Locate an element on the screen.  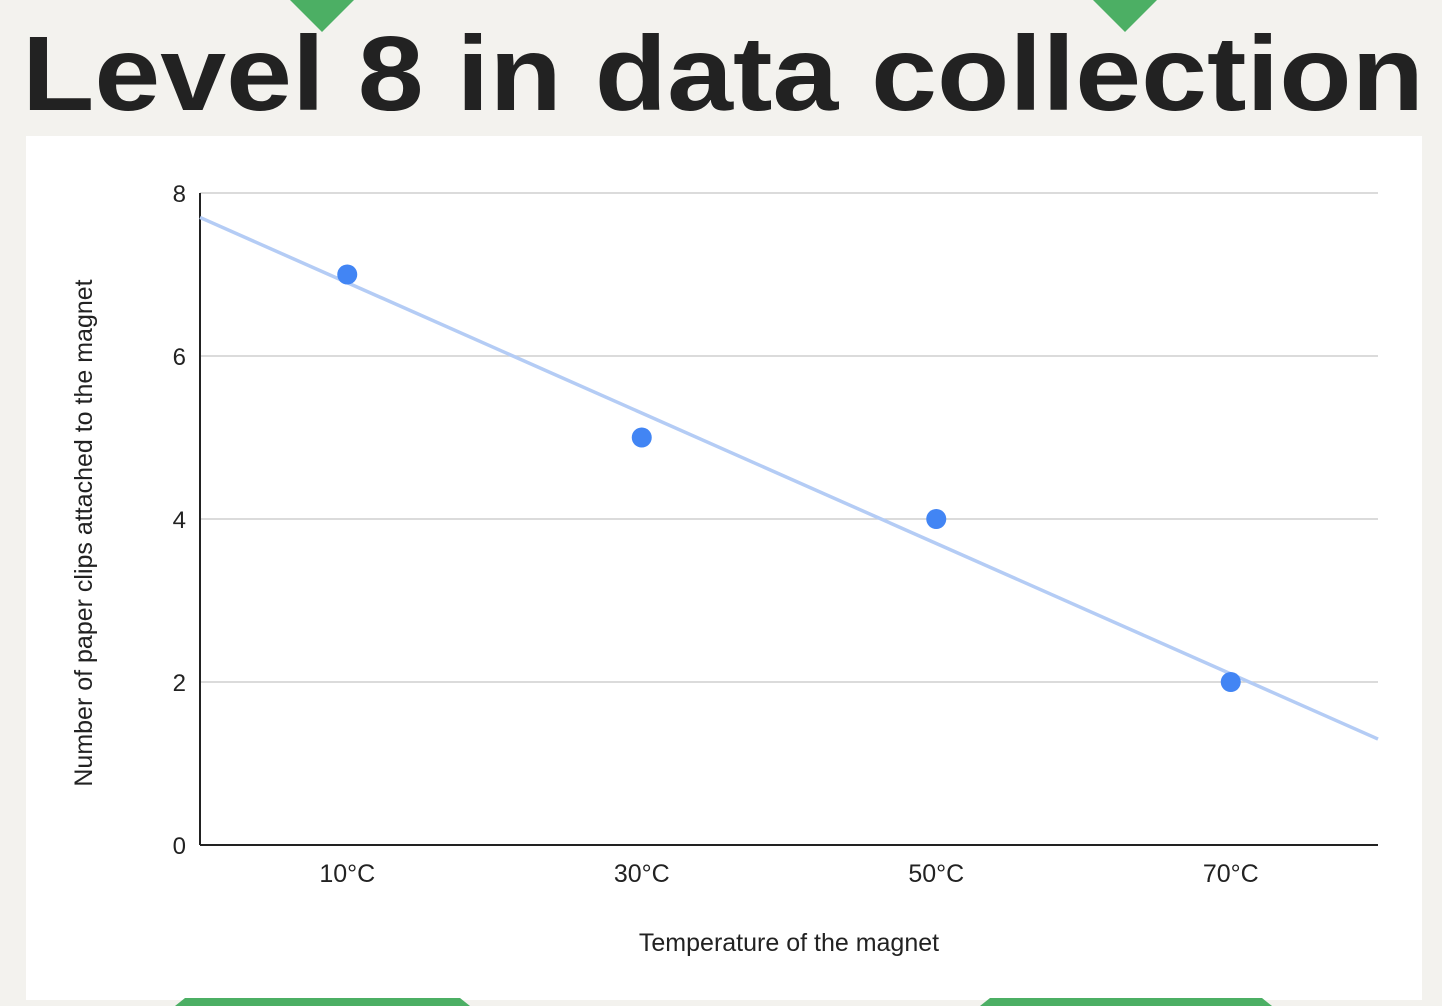
y-tick-label: 6 is located at coordinates (179, 357).